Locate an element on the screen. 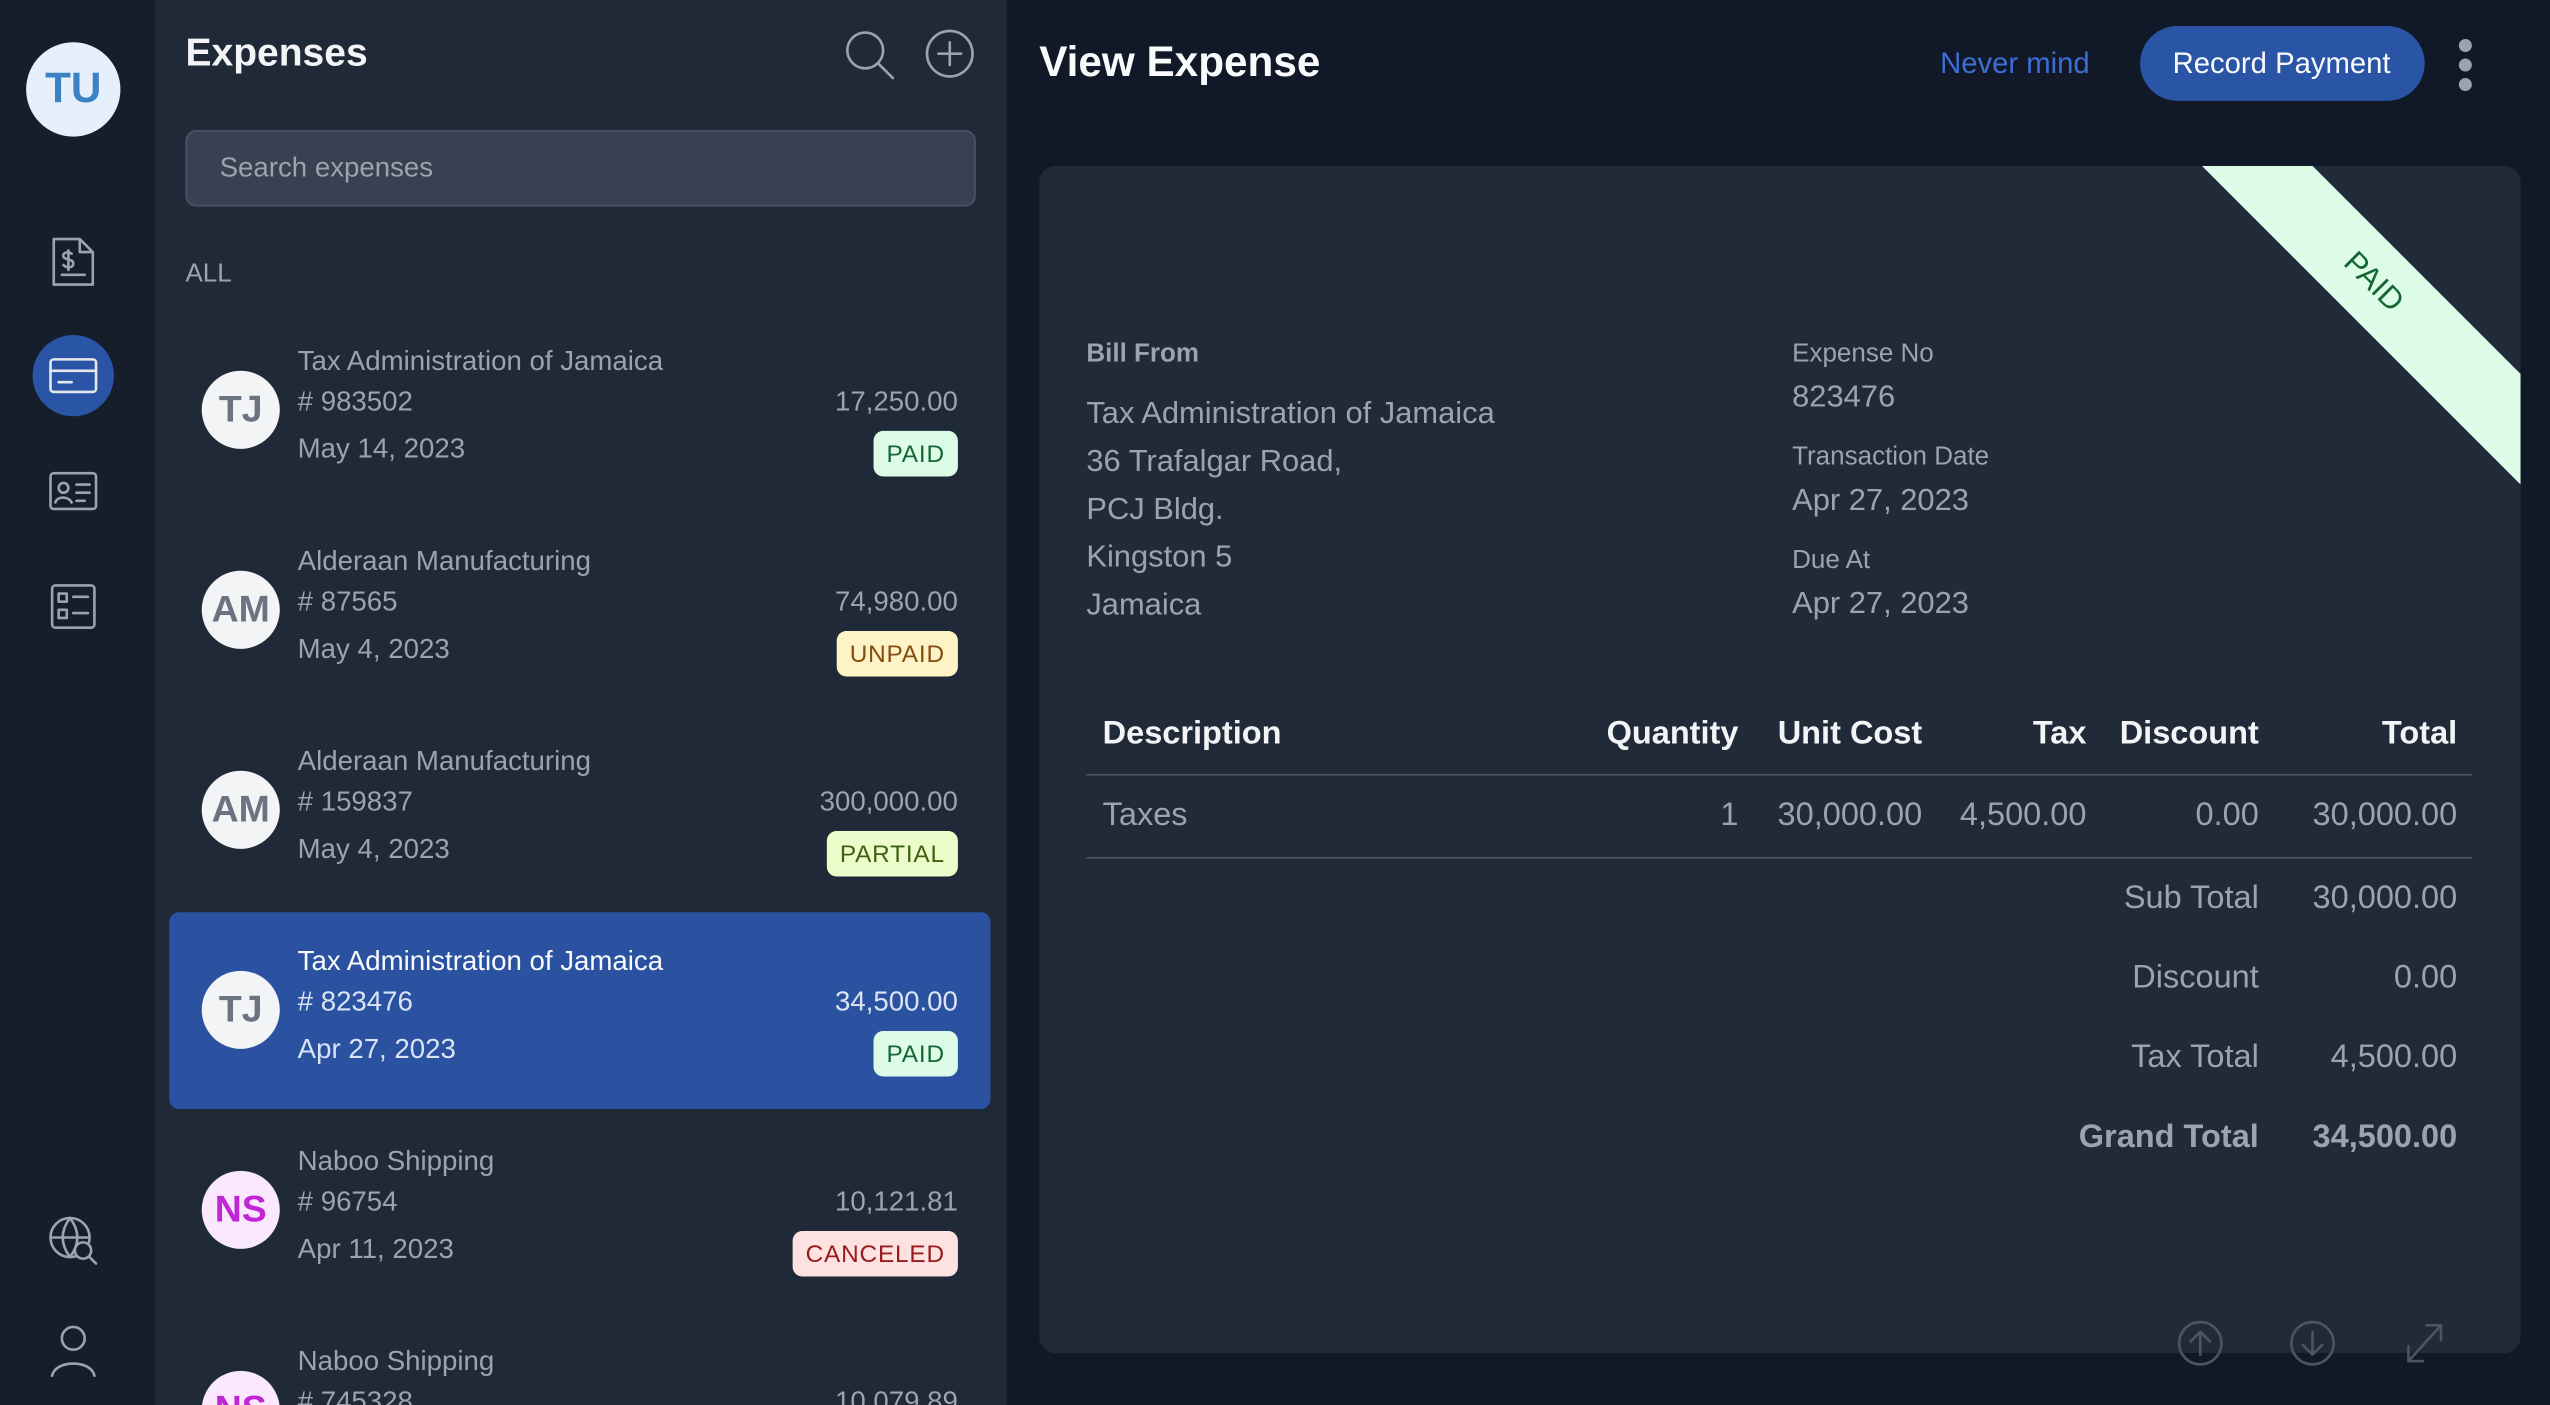  table-header: Tax is located at coordinates (2060, 733).